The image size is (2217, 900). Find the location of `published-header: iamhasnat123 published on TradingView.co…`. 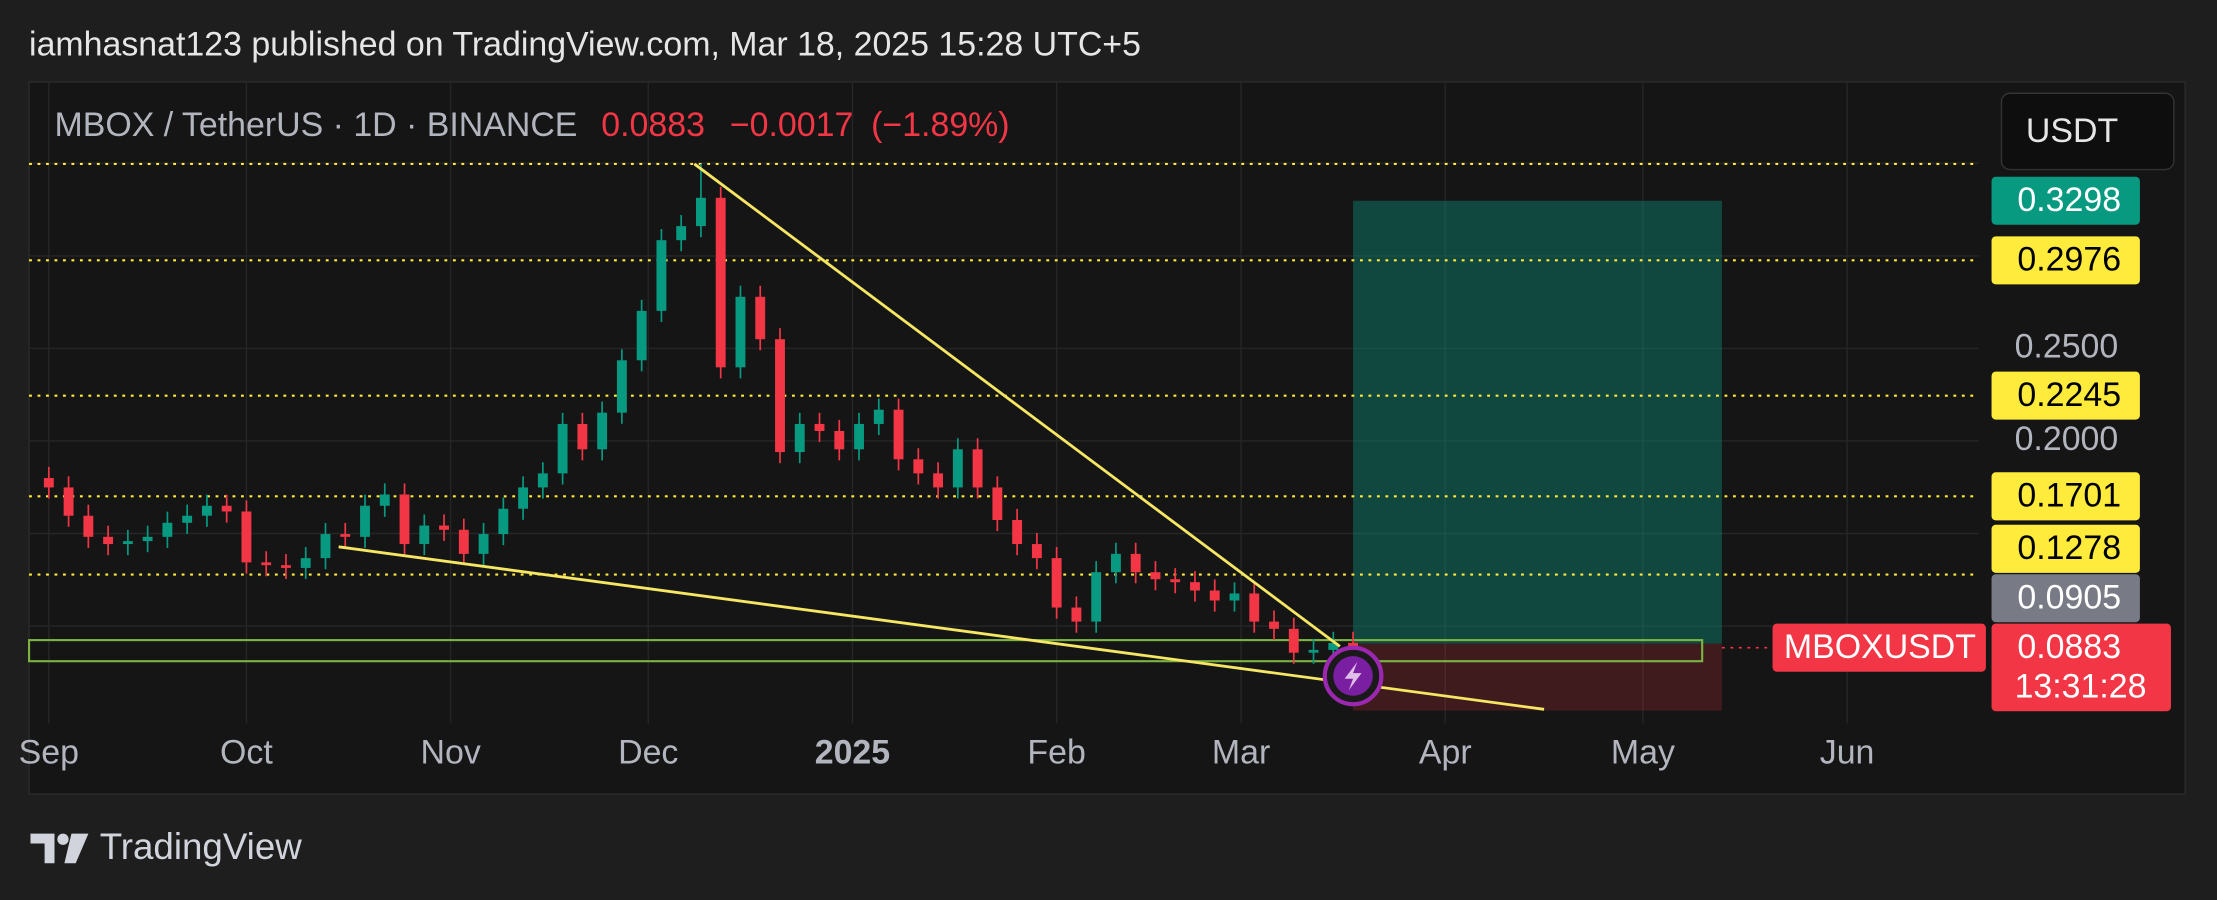

published-header: iamhasnat123 published on TradingView.co… is located at coordinates (585, 45).